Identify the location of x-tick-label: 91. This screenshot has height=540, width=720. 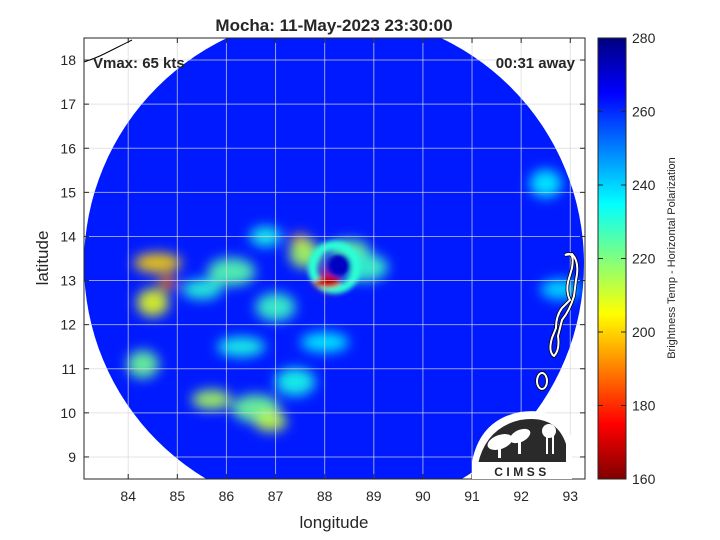
(472, 496).